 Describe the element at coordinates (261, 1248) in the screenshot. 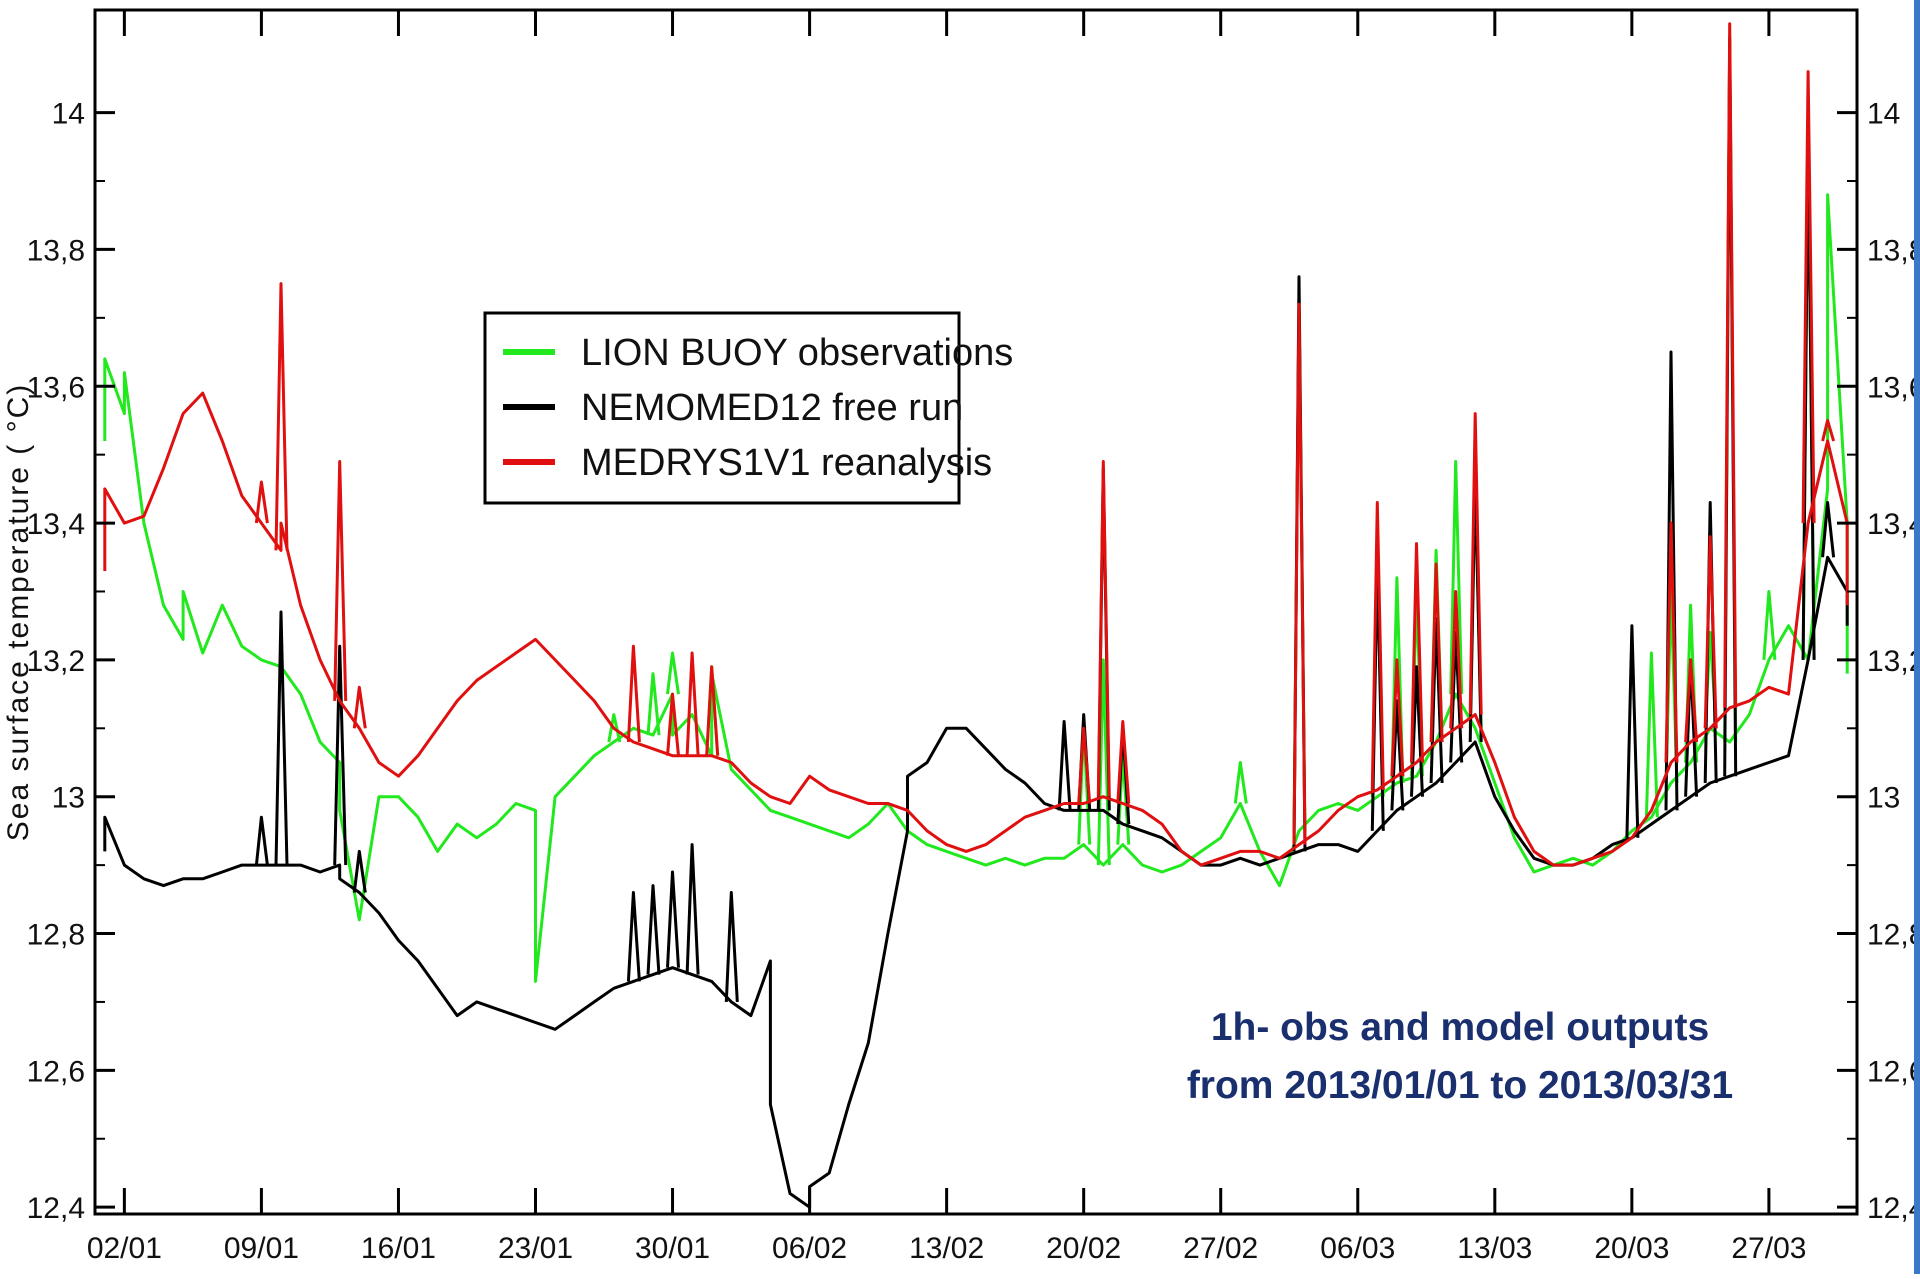

I see `x-tick-label: 09/01` at that location.